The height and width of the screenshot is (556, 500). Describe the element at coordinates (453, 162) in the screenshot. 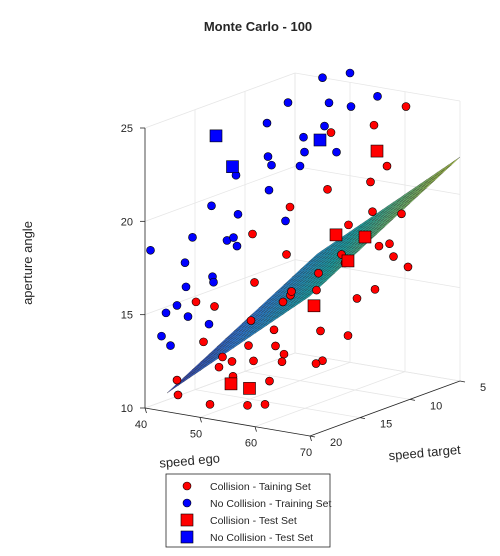

I see `surface-patch` at that location.